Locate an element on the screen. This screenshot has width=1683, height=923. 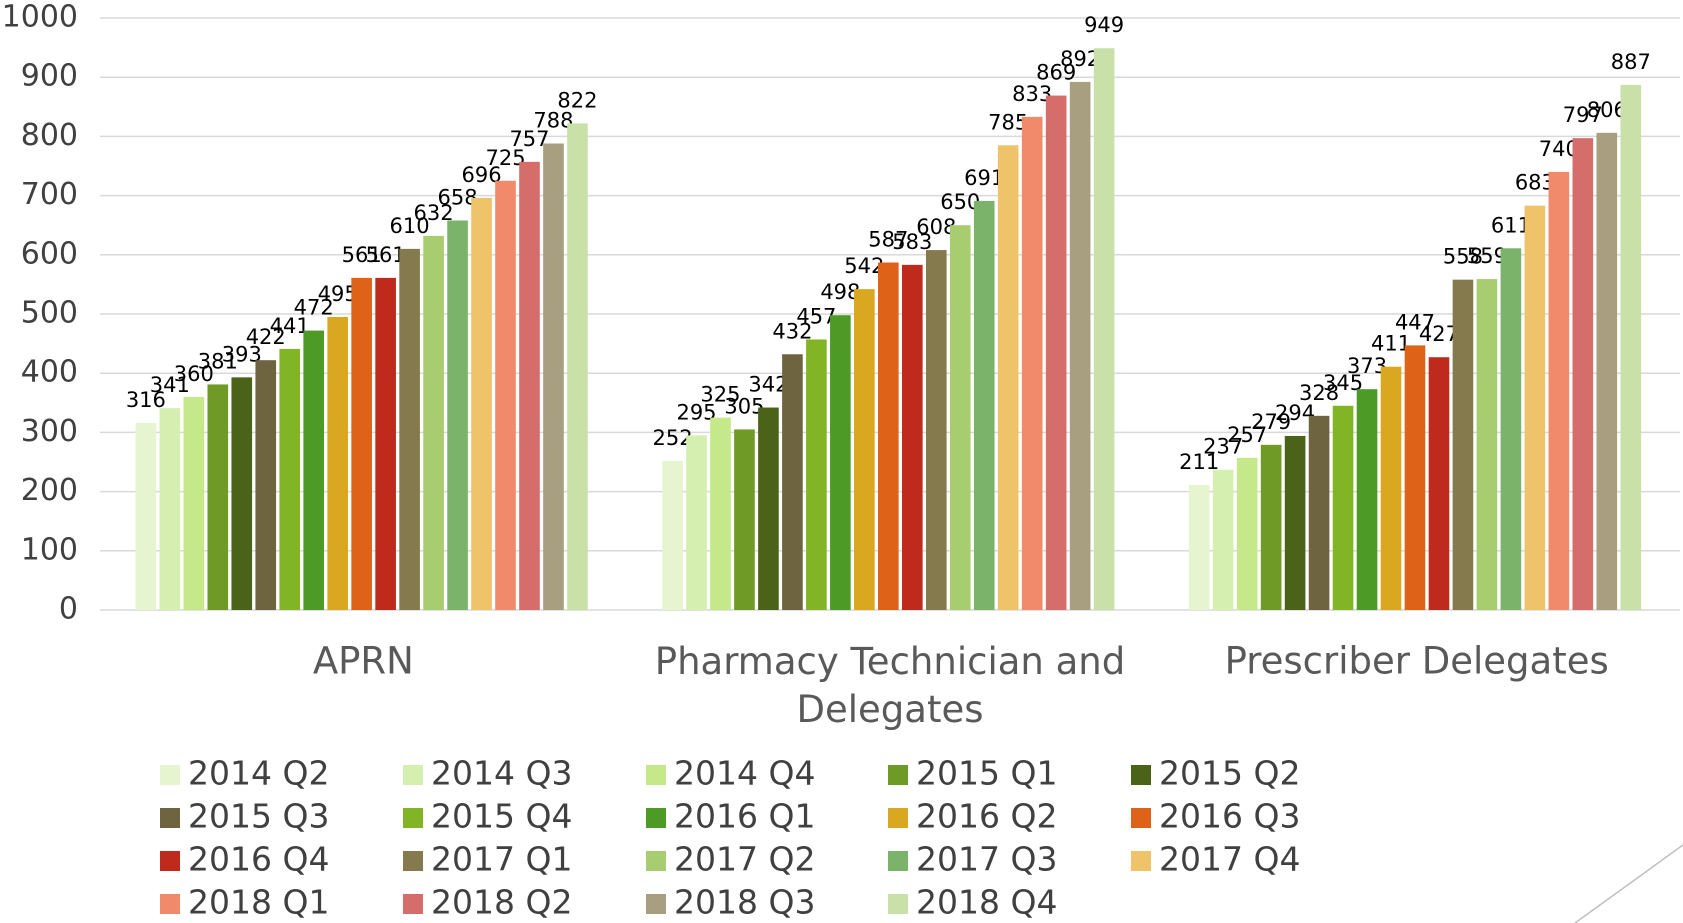
data-label: 797 is located at coordinates (1583, 115).